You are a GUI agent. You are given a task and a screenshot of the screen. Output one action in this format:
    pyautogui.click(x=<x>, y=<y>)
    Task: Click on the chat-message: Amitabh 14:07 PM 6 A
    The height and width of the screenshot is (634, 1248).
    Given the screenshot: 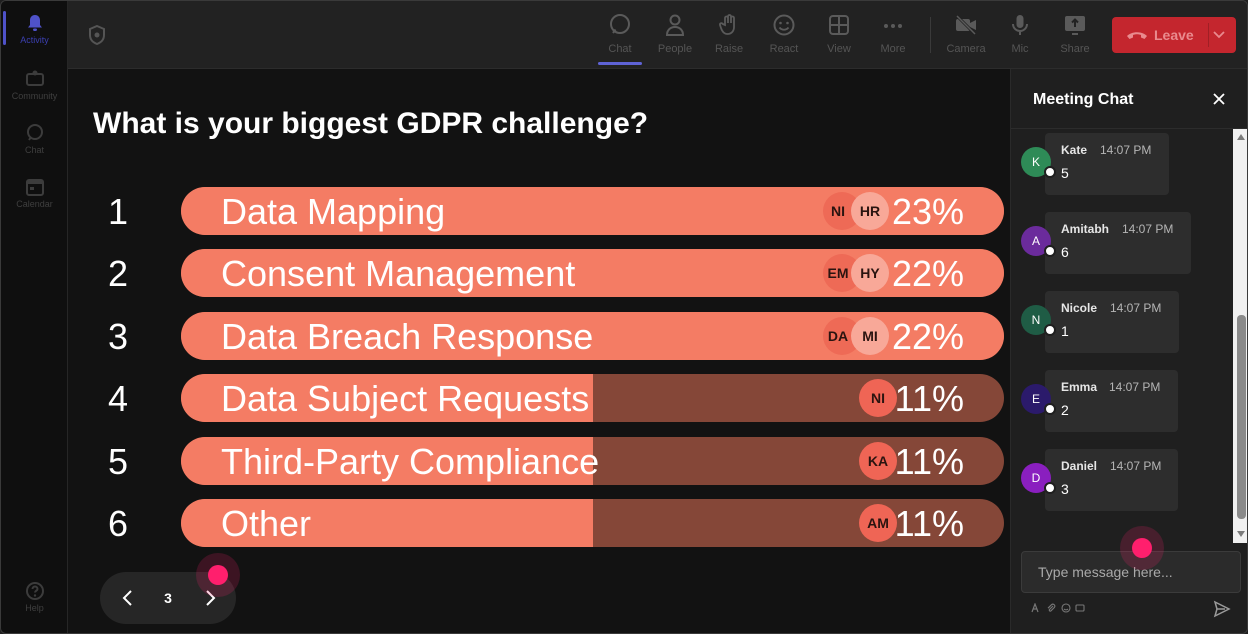 What is the action you would take?
    pyautogui.click(x=1122, y=244)
    